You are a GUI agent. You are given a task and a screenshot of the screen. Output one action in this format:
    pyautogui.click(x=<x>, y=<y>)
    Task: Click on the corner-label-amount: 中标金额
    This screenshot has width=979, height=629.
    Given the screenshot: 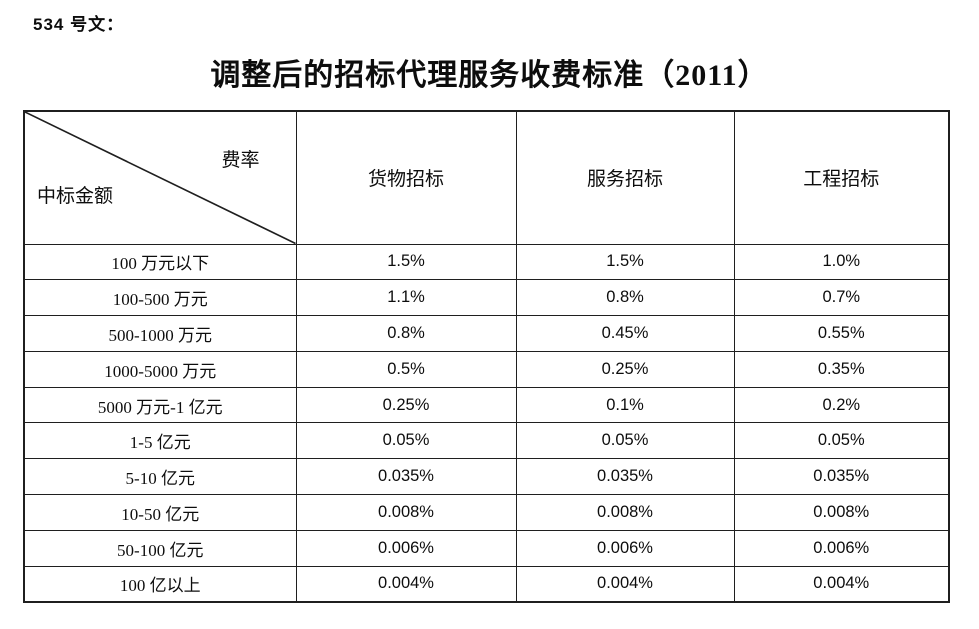 What is the action you would take?
    pyautogui.click(x=75, y=196)
    